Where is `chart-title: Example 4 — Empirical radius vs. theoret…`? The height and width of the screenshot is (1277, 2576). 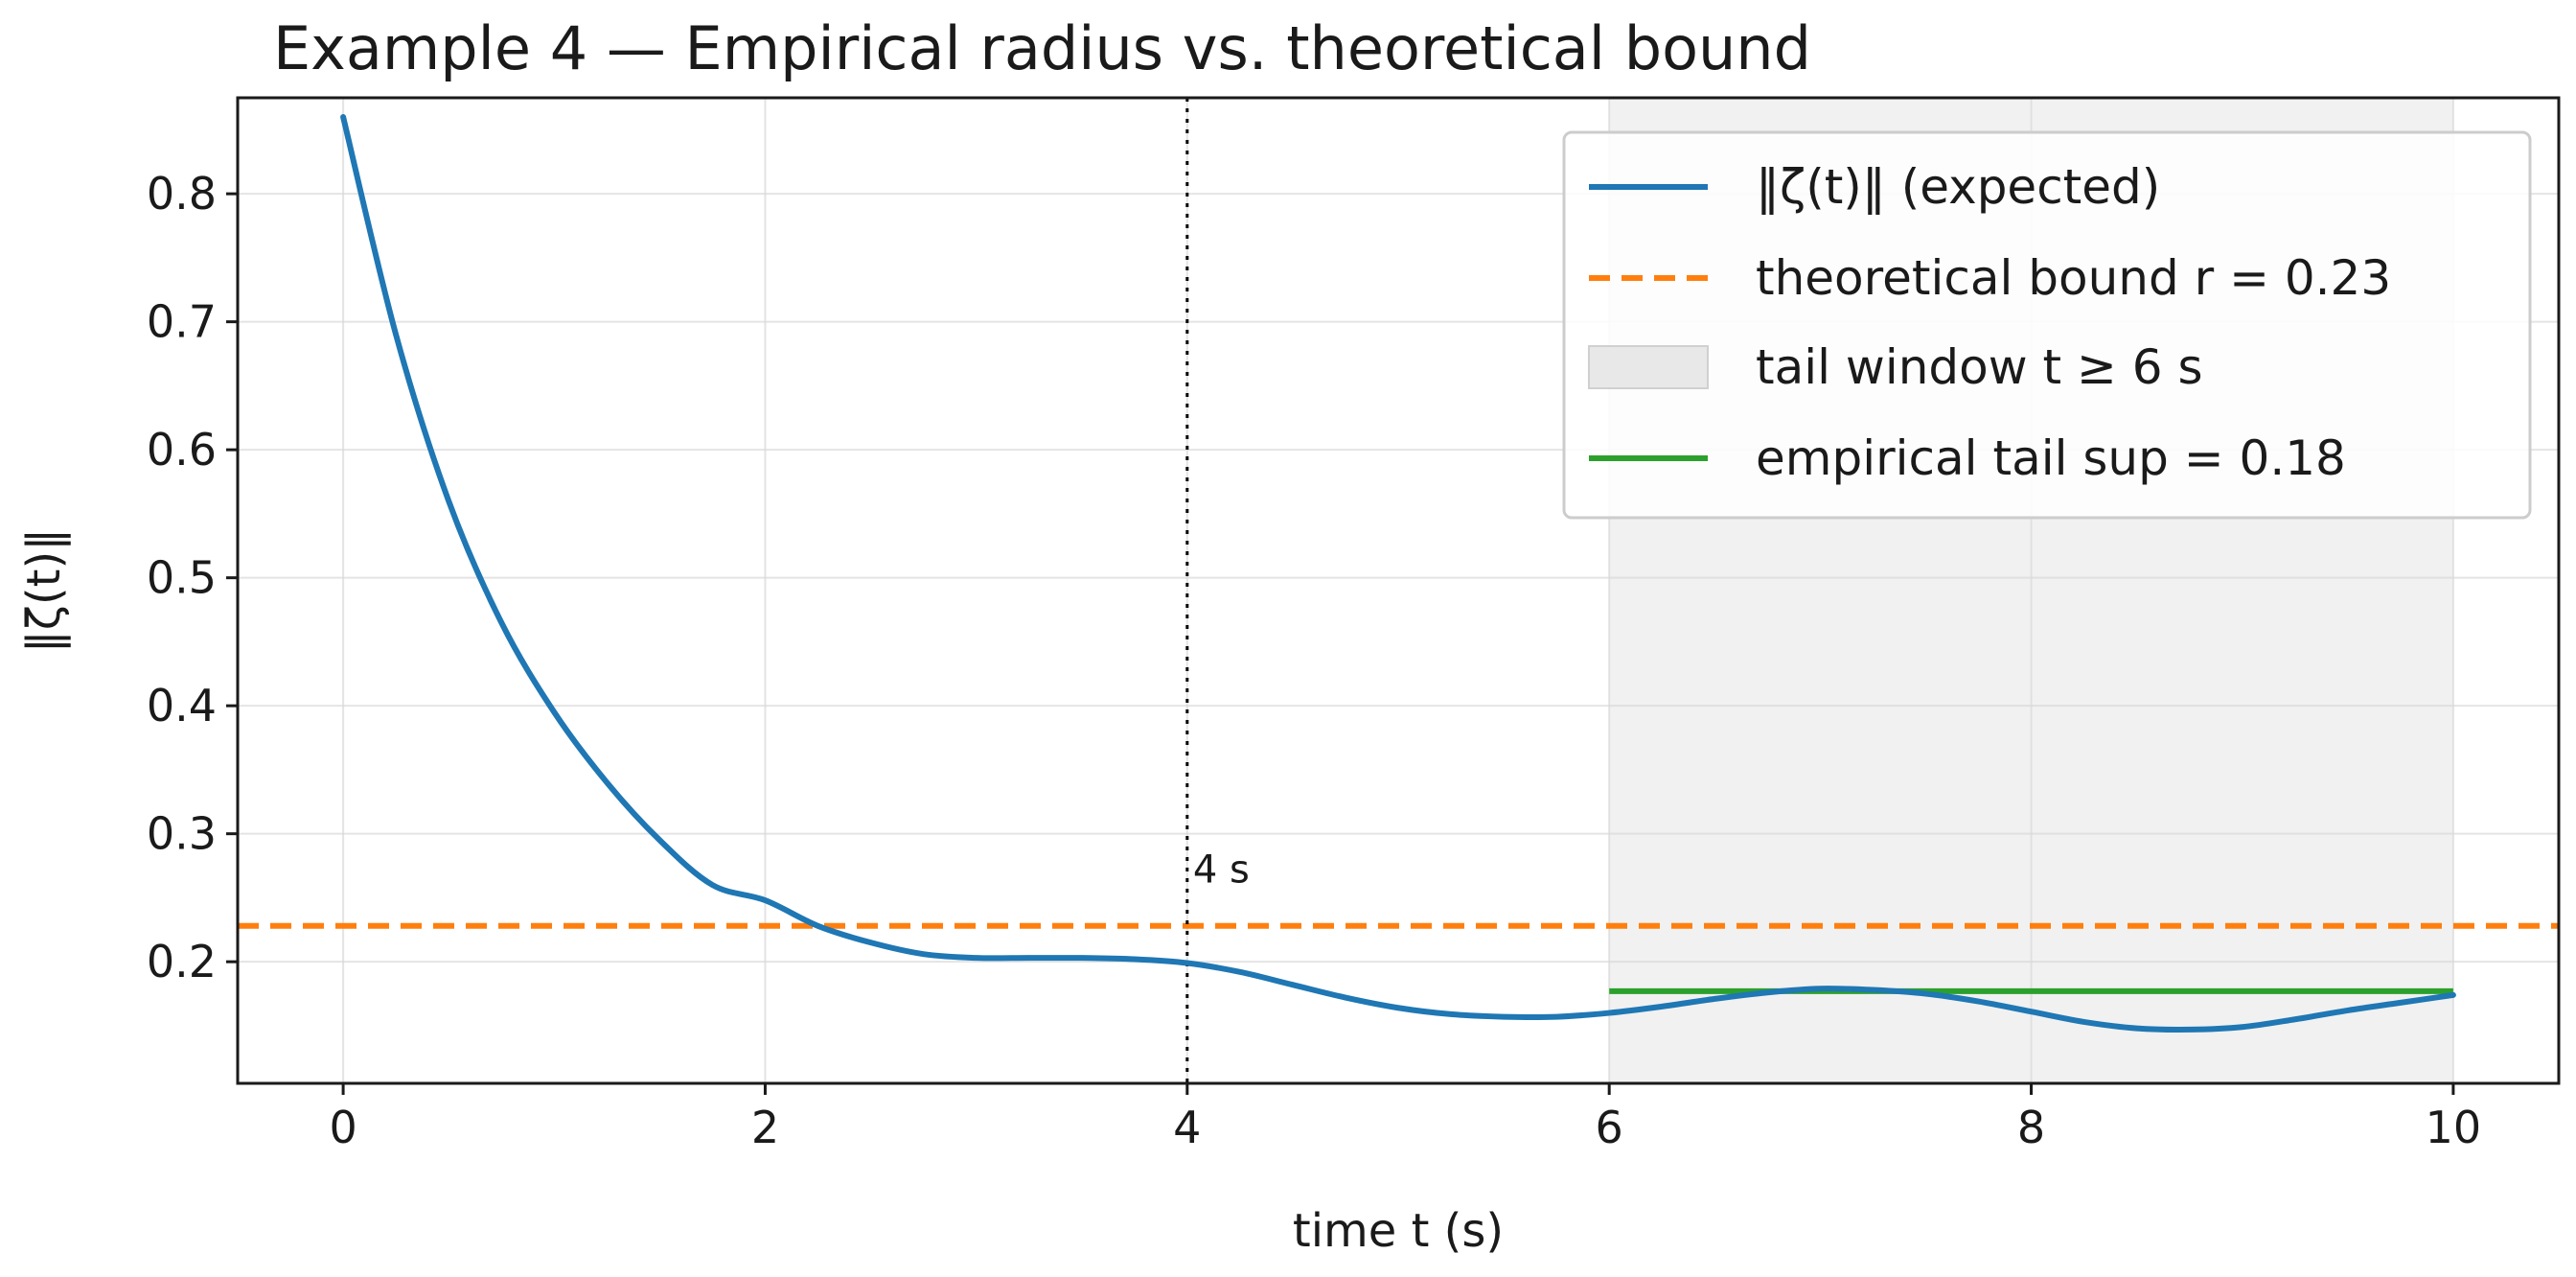 chart-title: Example 4 — Empirical radius vs. theoret… is located at coordinates (1042, 48).